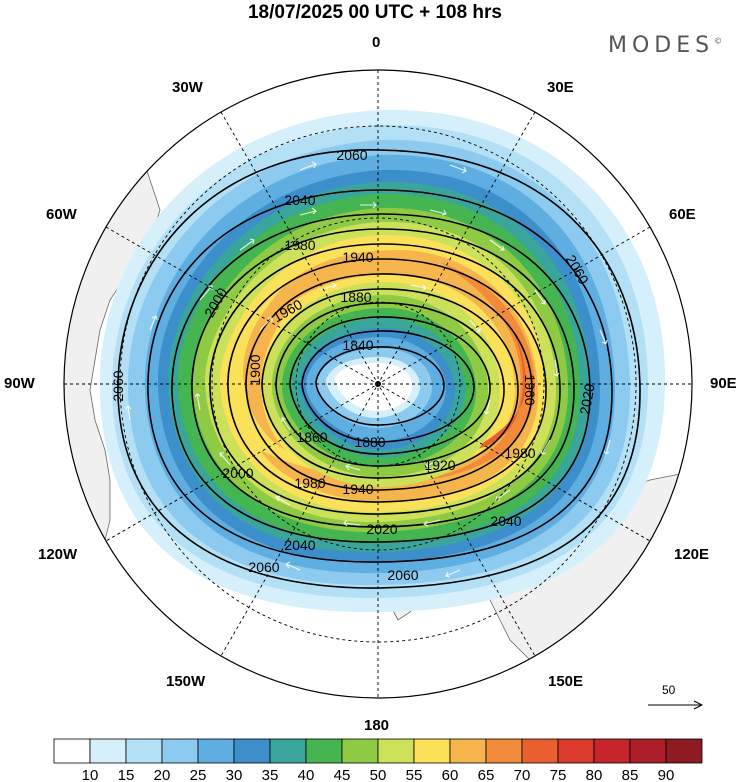 The height and width of the screenshot is (782, 750). What do you see at coordinates (376, 42) in the screenshot?
I see `lon-label-0: 0` at bounding box center [376, 42].